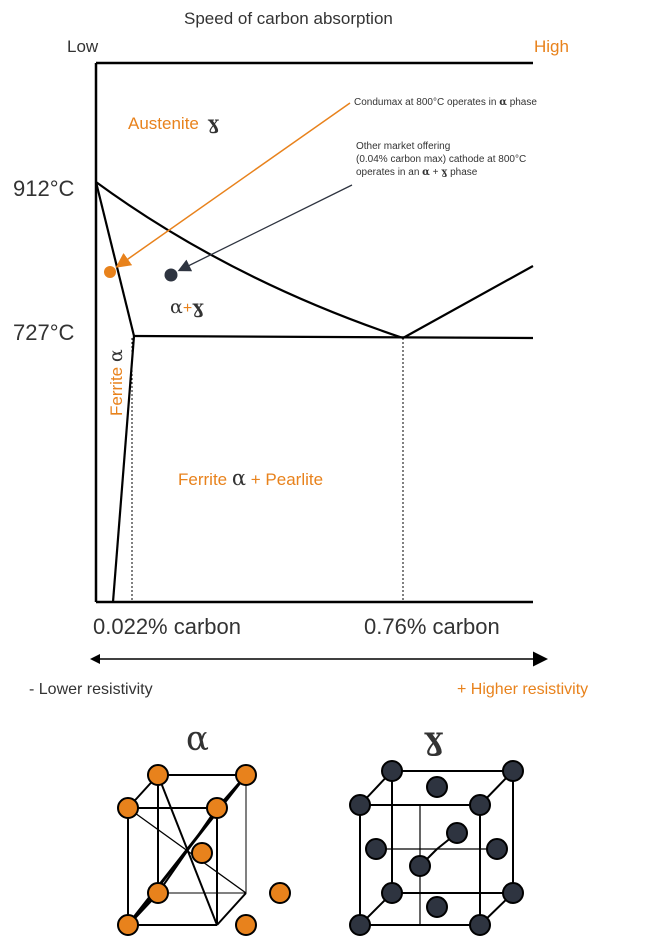 Image resolution: width=648 pixels, height=947 pixels. What do you see at coordinates (95, 659) in the screenshot?
I see `resistivity-arrow-left-head` at bounding box center [95, 659].